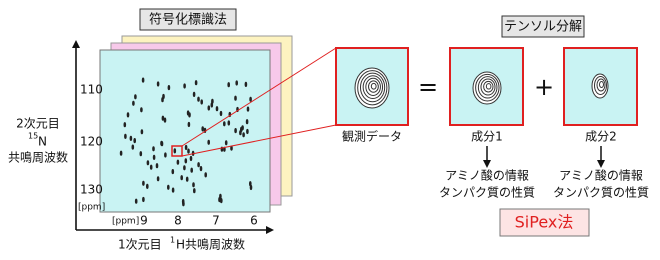  I want to click on x-tick: 8, so click(178, 221).